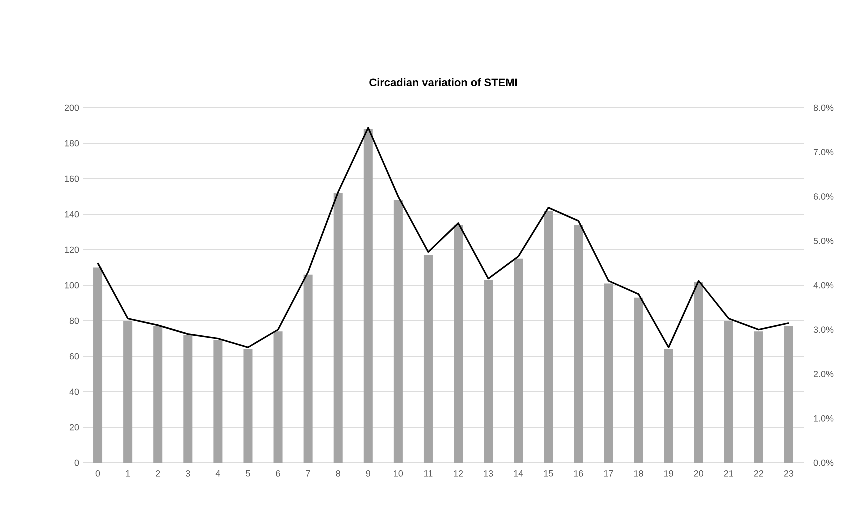  I want to click on x-tick-label: 10, so click(399, 473).